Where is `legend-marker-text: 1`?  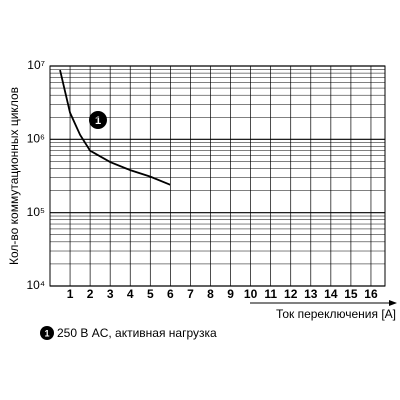
legend-marker-text: 1 is located at coordinates (46, 333).